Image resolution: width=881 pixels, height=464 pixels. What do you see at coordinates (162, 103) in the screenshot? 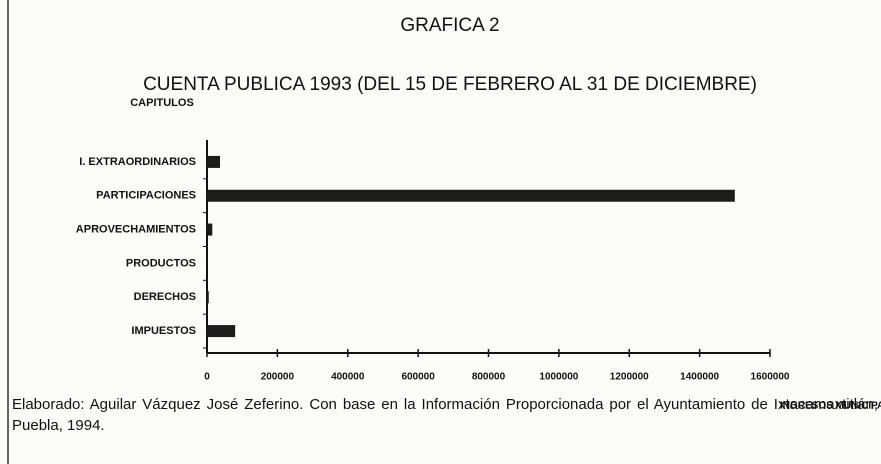
I see `y-axis-label: CAPITULOS` at bounding box center [162, 103].